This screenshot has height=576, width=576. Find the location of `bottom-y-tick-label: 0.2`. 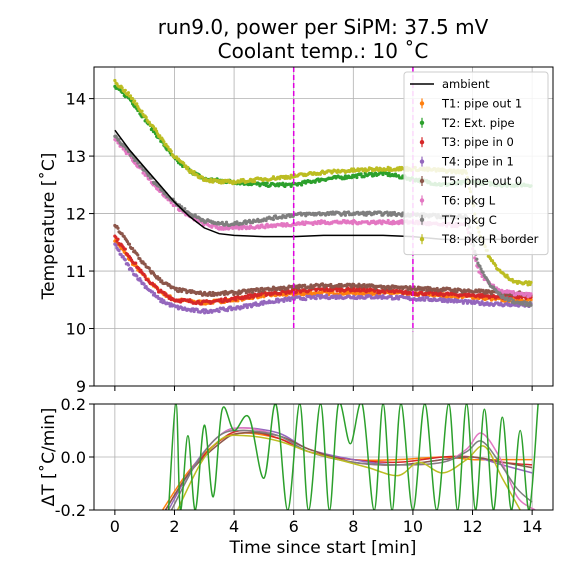

bottom-y-tick-label: 0.2 is located at coordinates (73, 404).